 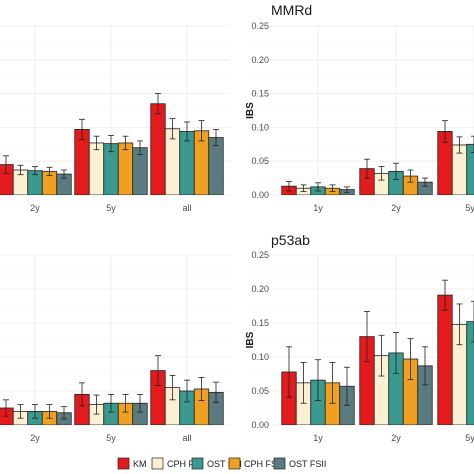 What do you see at coordinates (197, 463) in the screenshot?
I see `legend-swatch-ost-fsi` at bounding box center [197, 463].